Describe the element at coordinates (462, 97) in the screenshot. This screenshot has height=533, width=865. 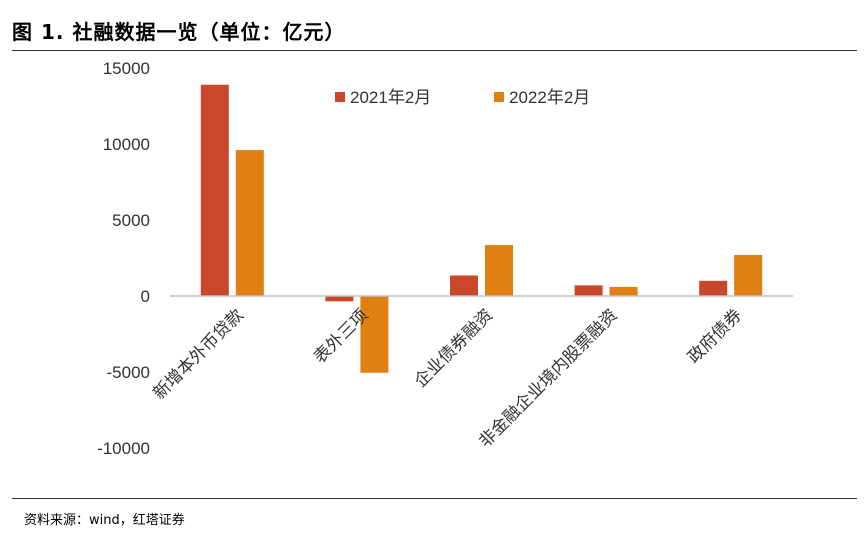
I see `legend: 2021年2月 2022年2月` at that location.